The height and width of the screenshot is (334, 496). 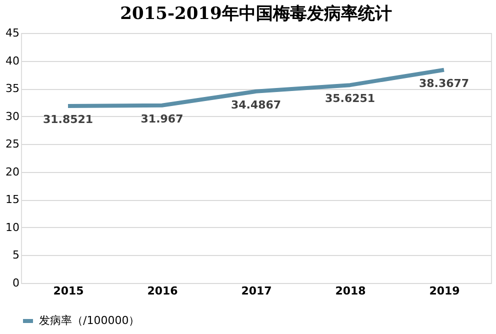 What do you see at coordinates (256, 105) in the screenshot?
I see `data-label: 34.4867` at bounding box center [256, 105].